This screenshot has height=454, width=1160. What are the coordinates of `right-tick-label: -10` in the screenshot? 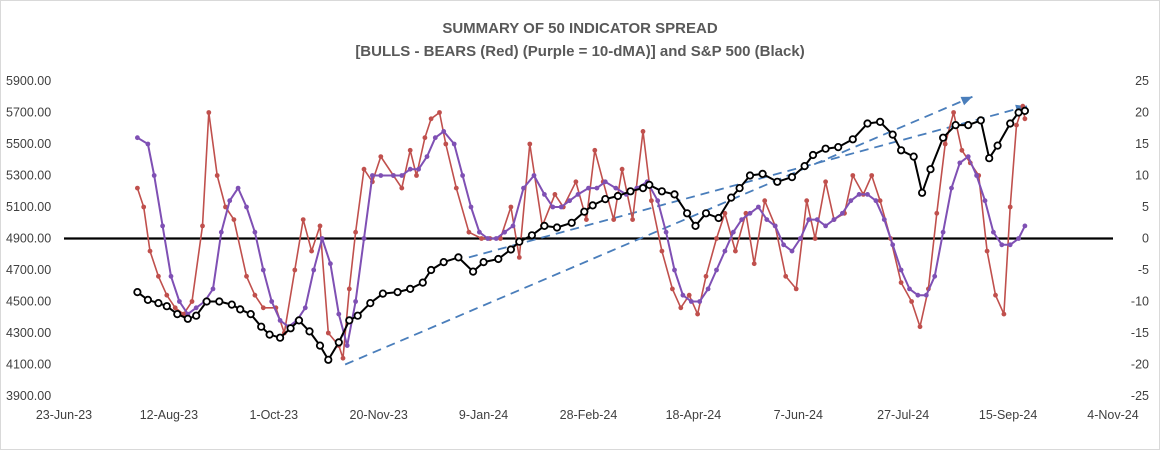 It's located at (1140, 302).